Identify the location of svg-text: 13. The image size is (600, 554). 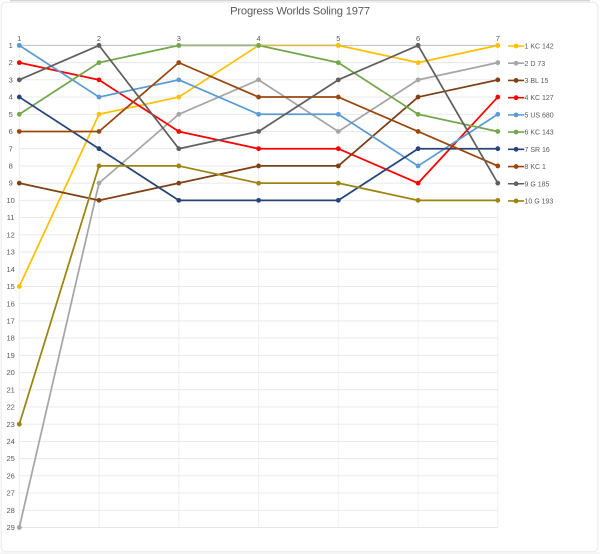
(11, 252).